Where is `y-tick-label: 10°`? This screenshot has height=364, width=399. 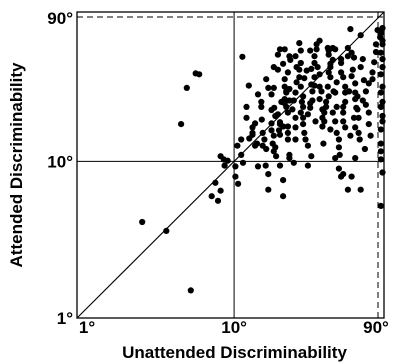 y-tick-label: 10° is located at coordinates (60, 161).